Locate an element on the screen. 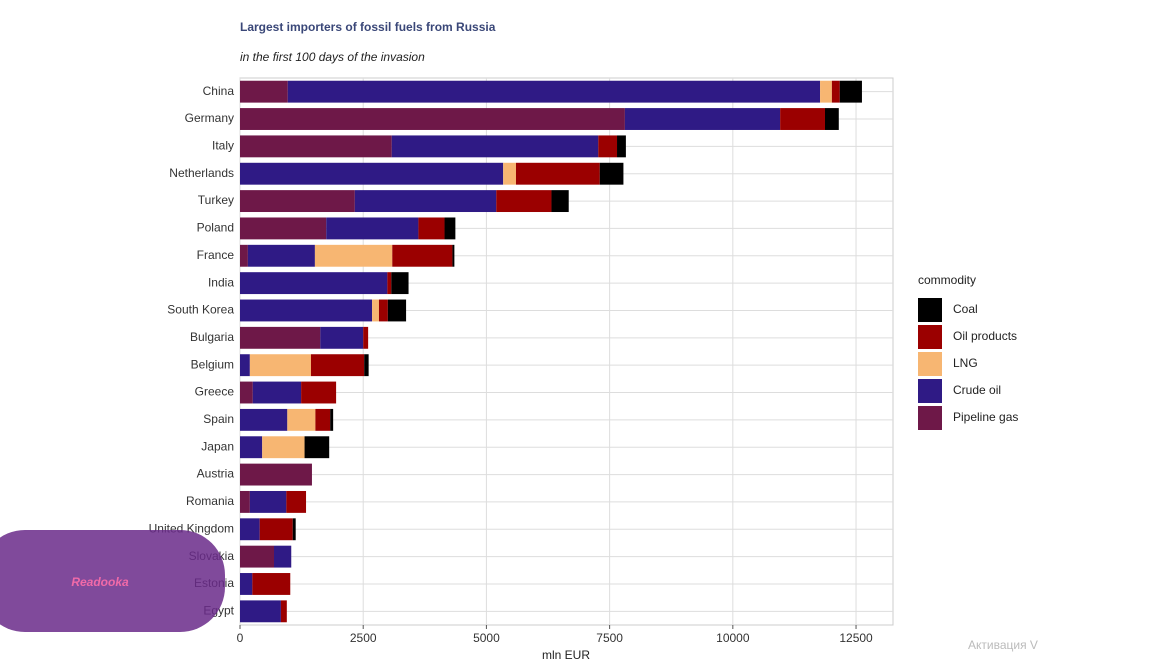 This screenshot has width=1169, height=665. chart-subtitle: in the first 100 days of the invasion is located at coordinates (332, 57).